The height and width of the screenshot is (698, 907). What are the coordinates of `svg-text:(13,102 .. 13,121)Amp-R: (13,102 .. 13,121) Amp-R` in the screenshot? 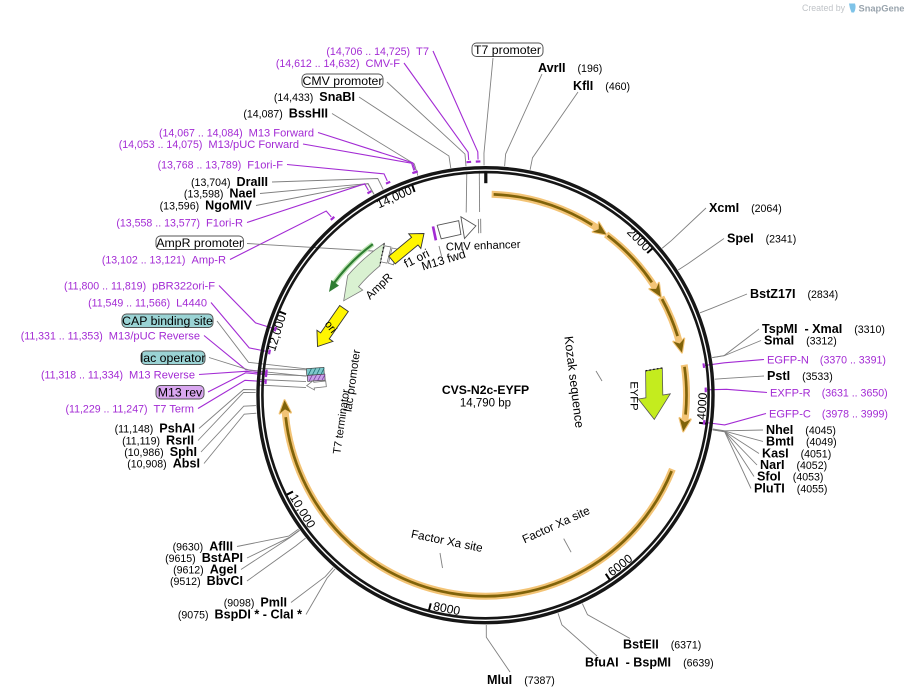 It's located at (164, 261).